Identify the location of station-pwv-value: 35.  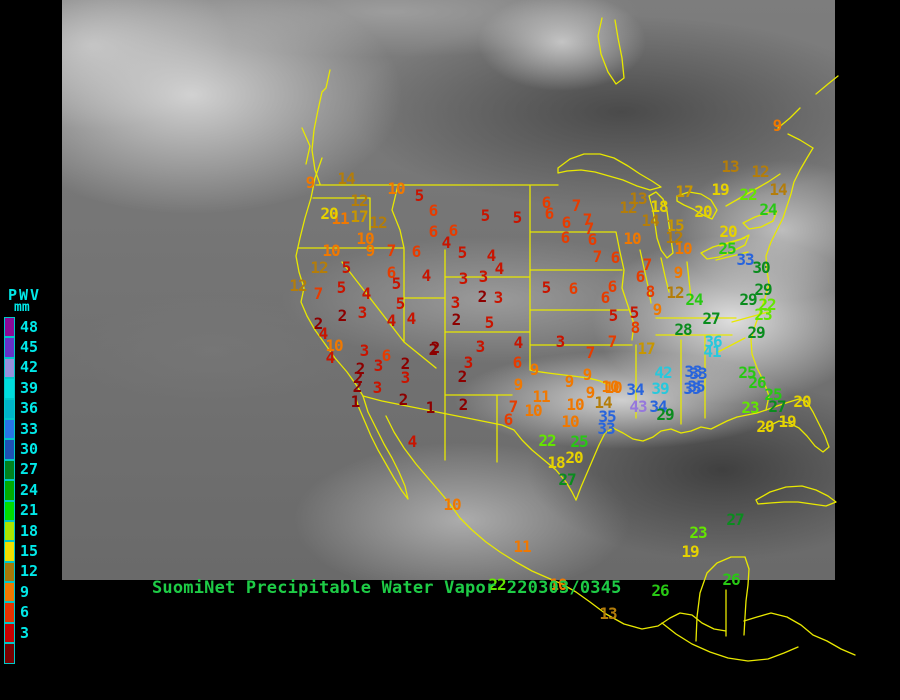
(607, 416).